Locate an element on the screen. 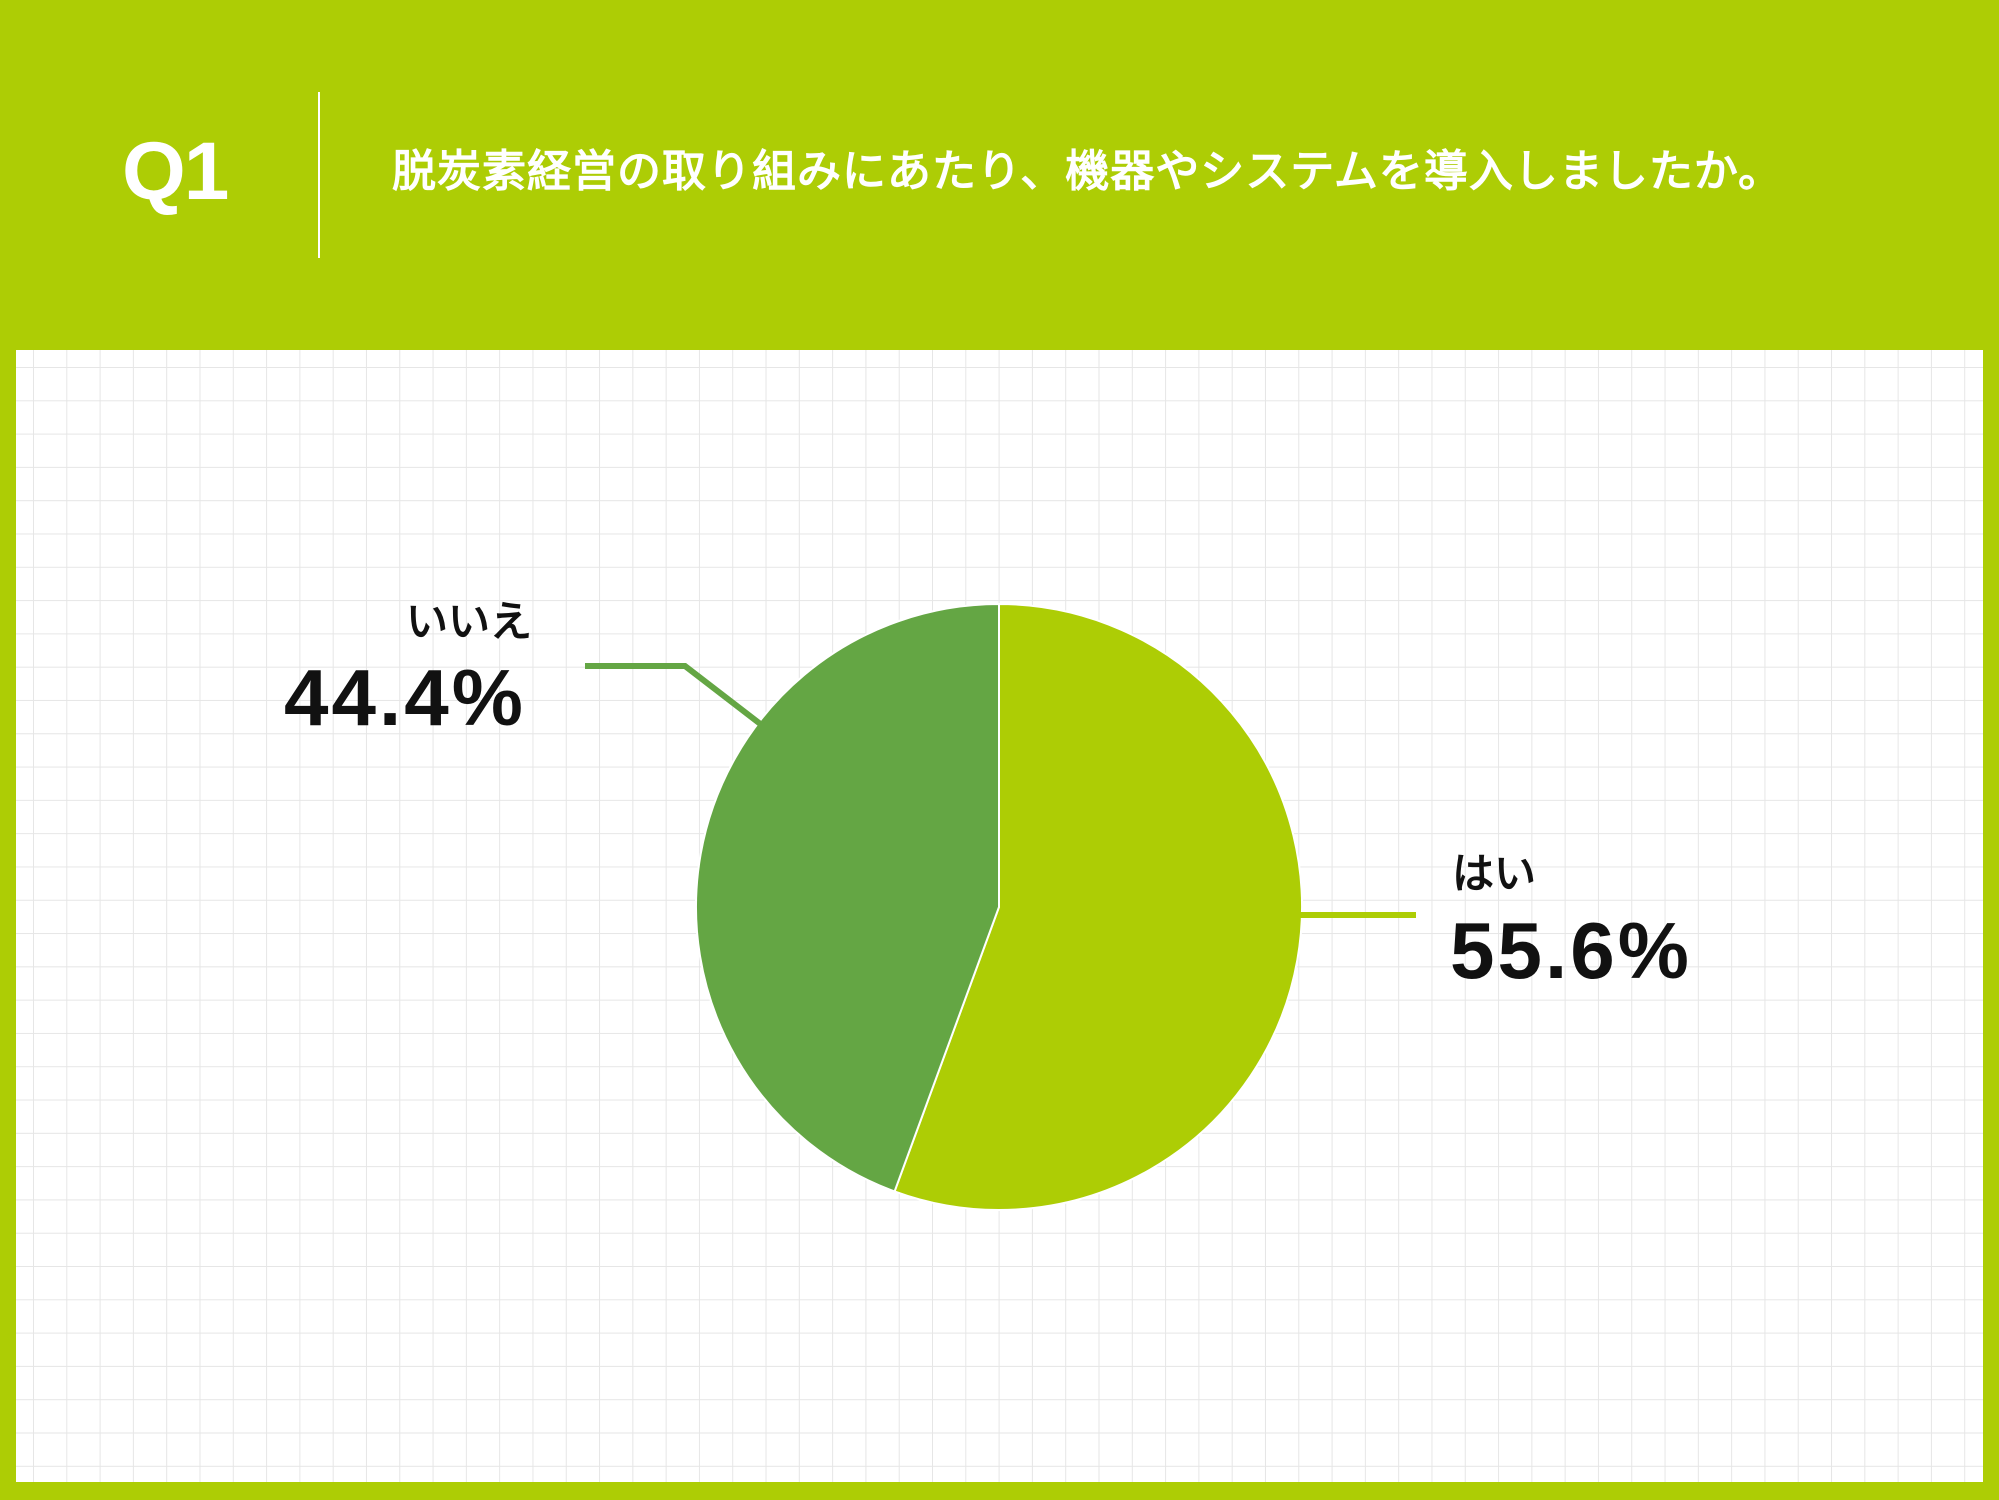 Image resolution: width=1999 pixels, height=1500 pixels. pie-slice-no is located at coordinates (847, 897).